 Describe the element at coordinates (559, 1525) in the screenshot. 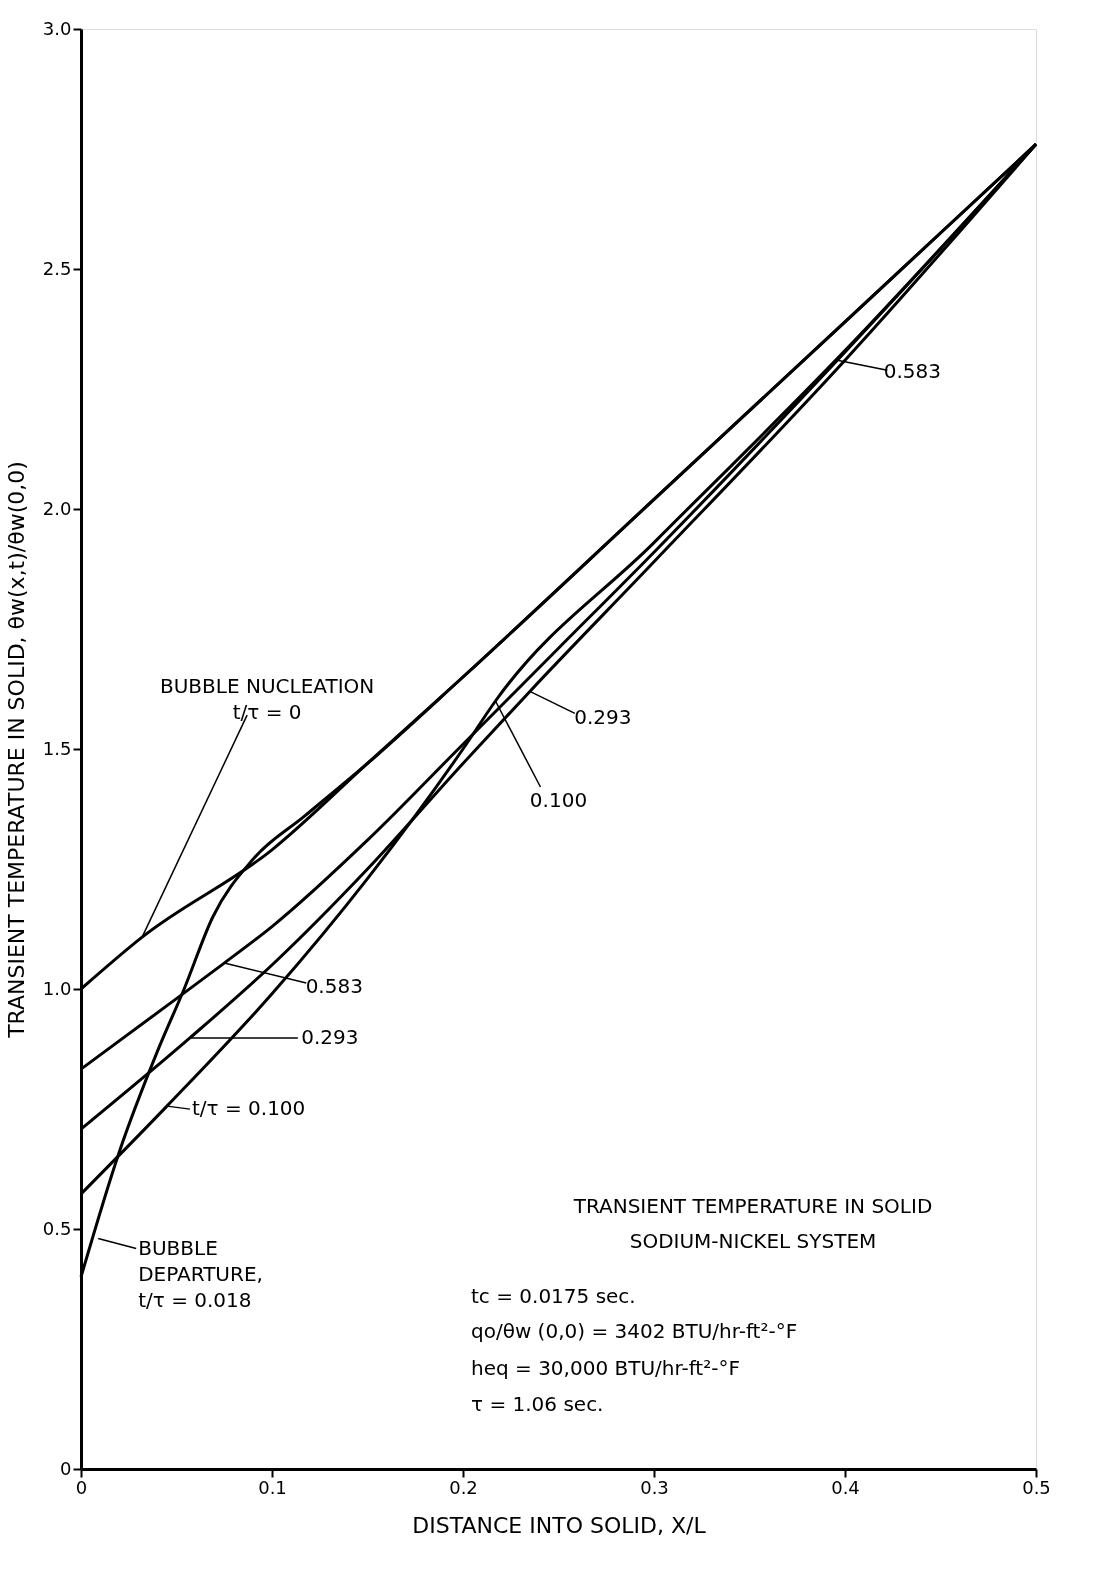

I see `x-axis-title: DISTANCE INTO SOLID, X/L` at that location.